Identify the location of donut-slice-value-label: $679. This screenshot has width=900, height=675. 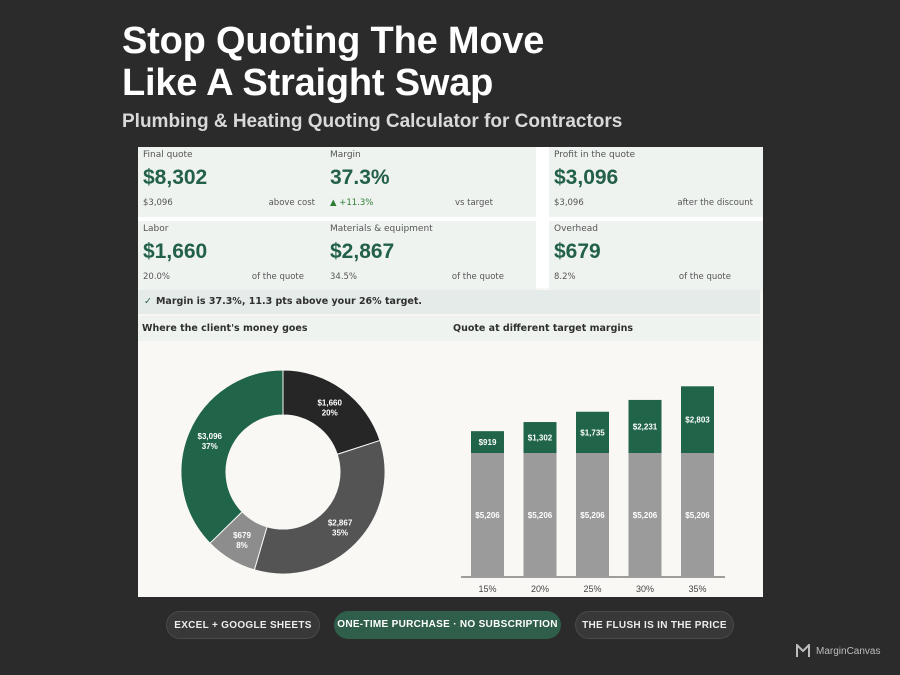
(242, 535).